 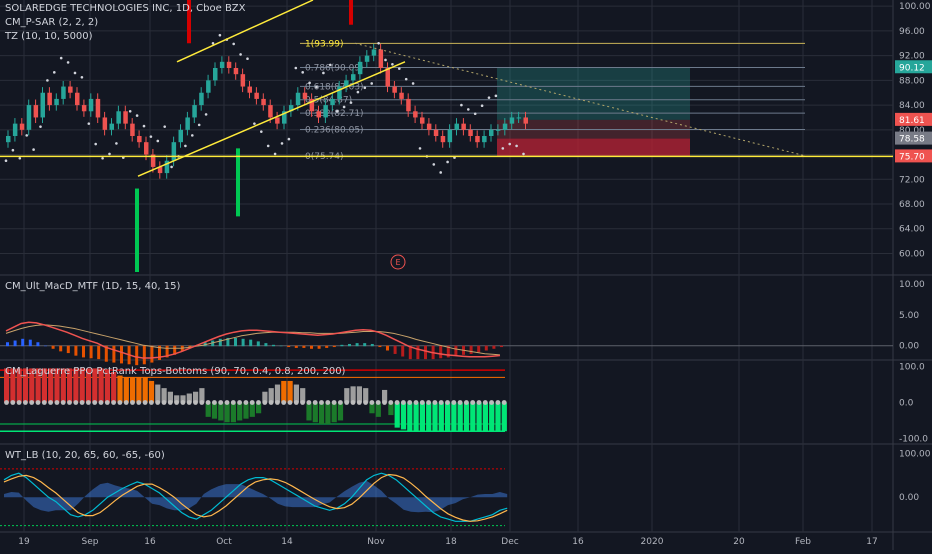 I want to click on wt-tick-label: 100.00, so click(x=915, y=455).